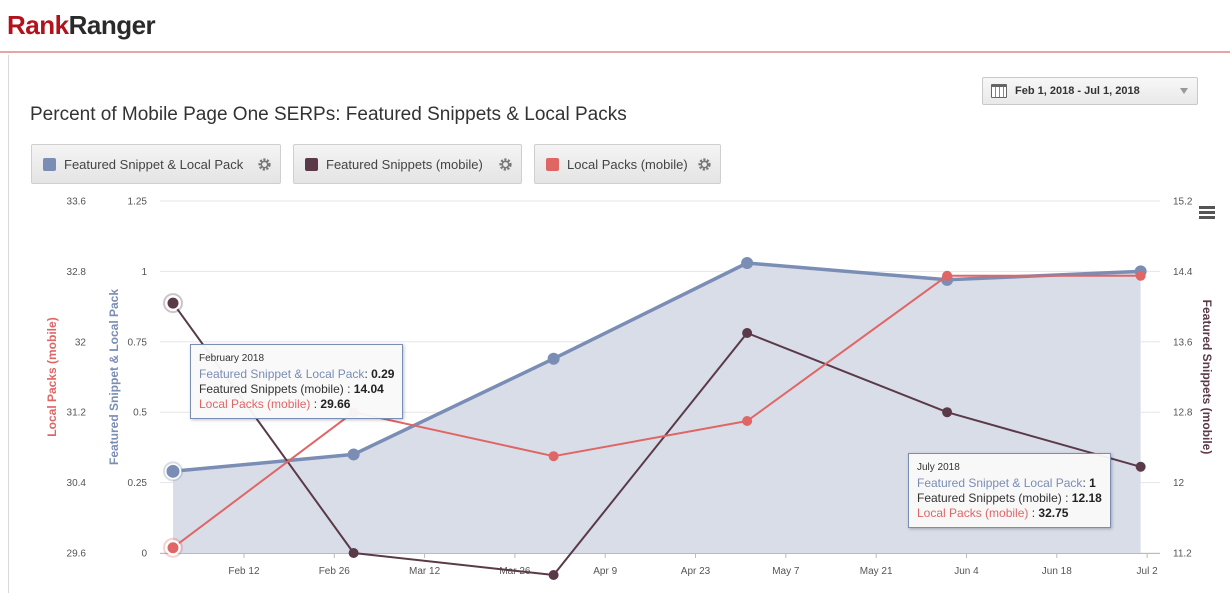  I want to click on hover-ring-featured-snippet-local-pack, so click(173, 471).